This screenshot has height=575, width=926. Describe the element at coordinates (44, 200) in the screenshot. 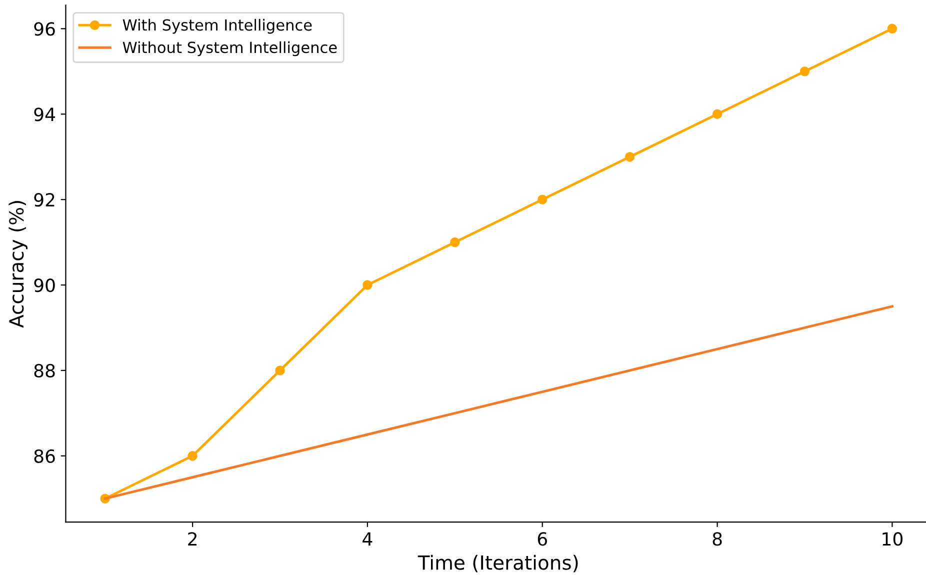

I see `y-tick-label: 92` at that location.